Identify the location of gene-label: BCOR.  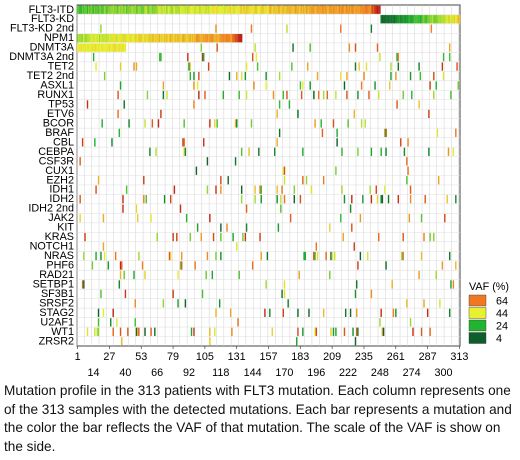
(58, 123).